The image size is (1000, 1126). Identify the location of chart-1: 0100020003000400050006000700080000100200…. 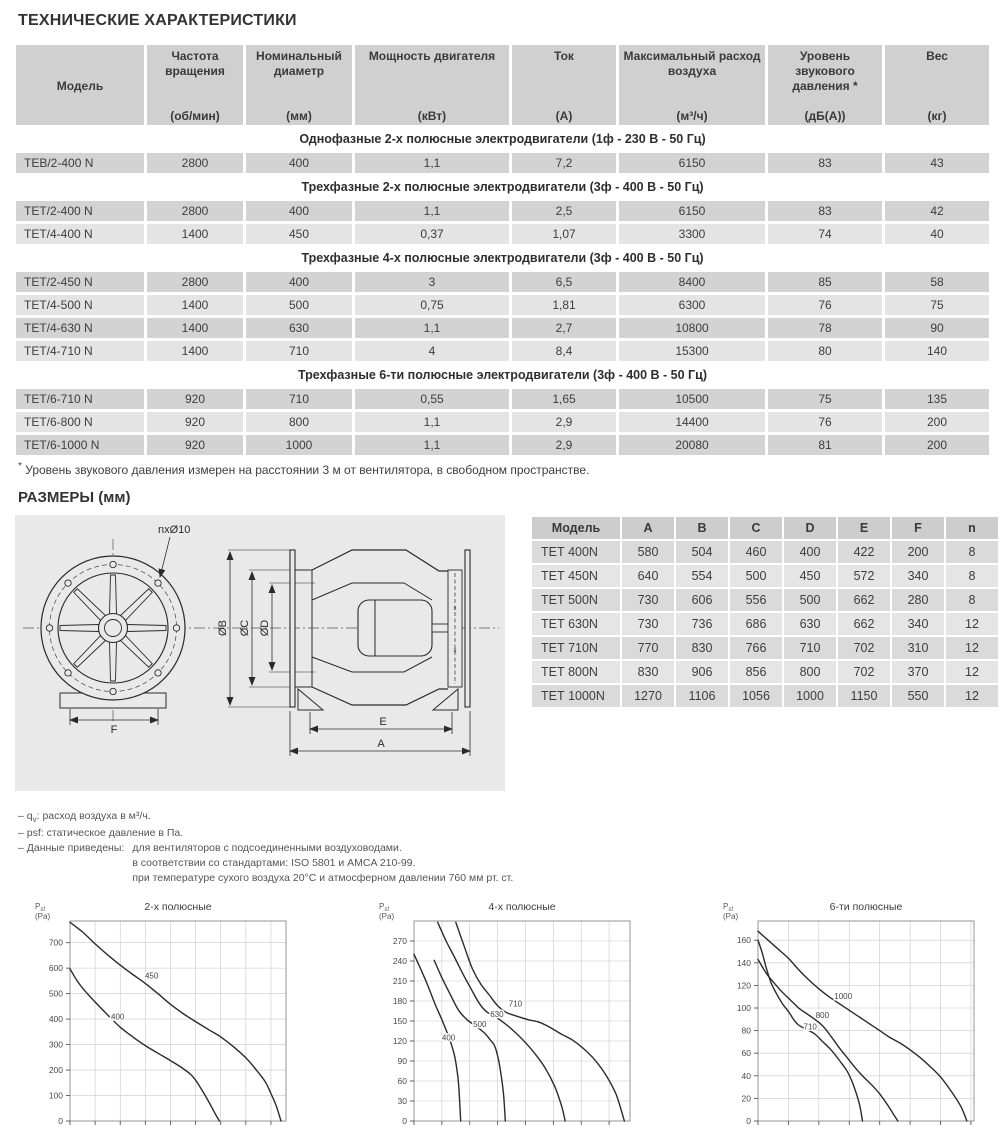
(187, 1011).